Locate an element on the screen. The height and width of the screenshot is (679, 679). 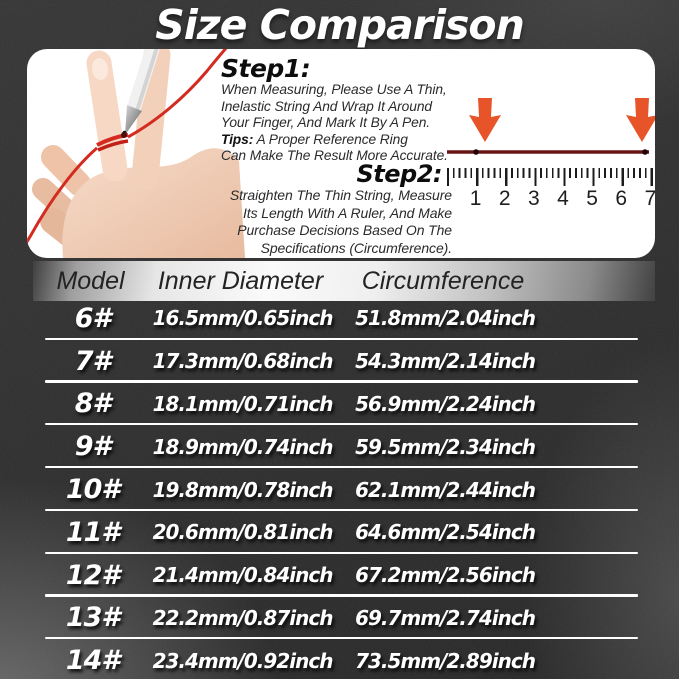
model-cell: 13# is located at coordinates (92, 618).